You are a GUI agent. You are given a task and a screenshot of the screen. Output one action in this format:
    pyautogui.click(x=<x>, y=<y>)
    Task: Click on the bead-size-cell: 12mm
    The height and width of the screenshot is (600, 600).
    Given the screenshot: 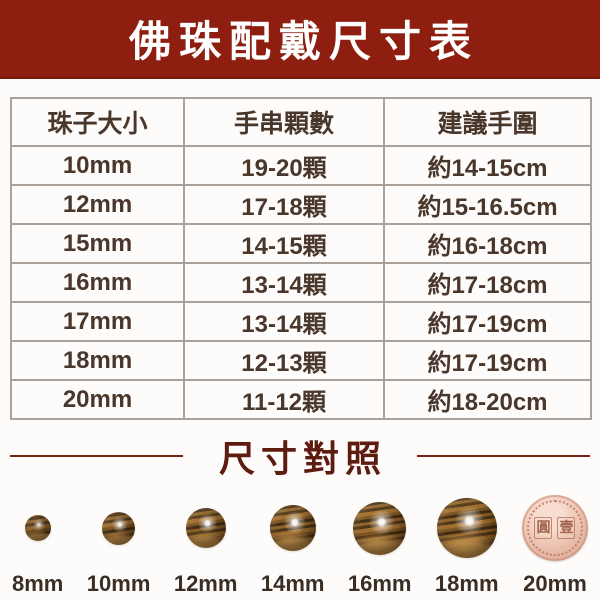 What is the action you would take?
    pyautogui.click(x=97, y=204)
    